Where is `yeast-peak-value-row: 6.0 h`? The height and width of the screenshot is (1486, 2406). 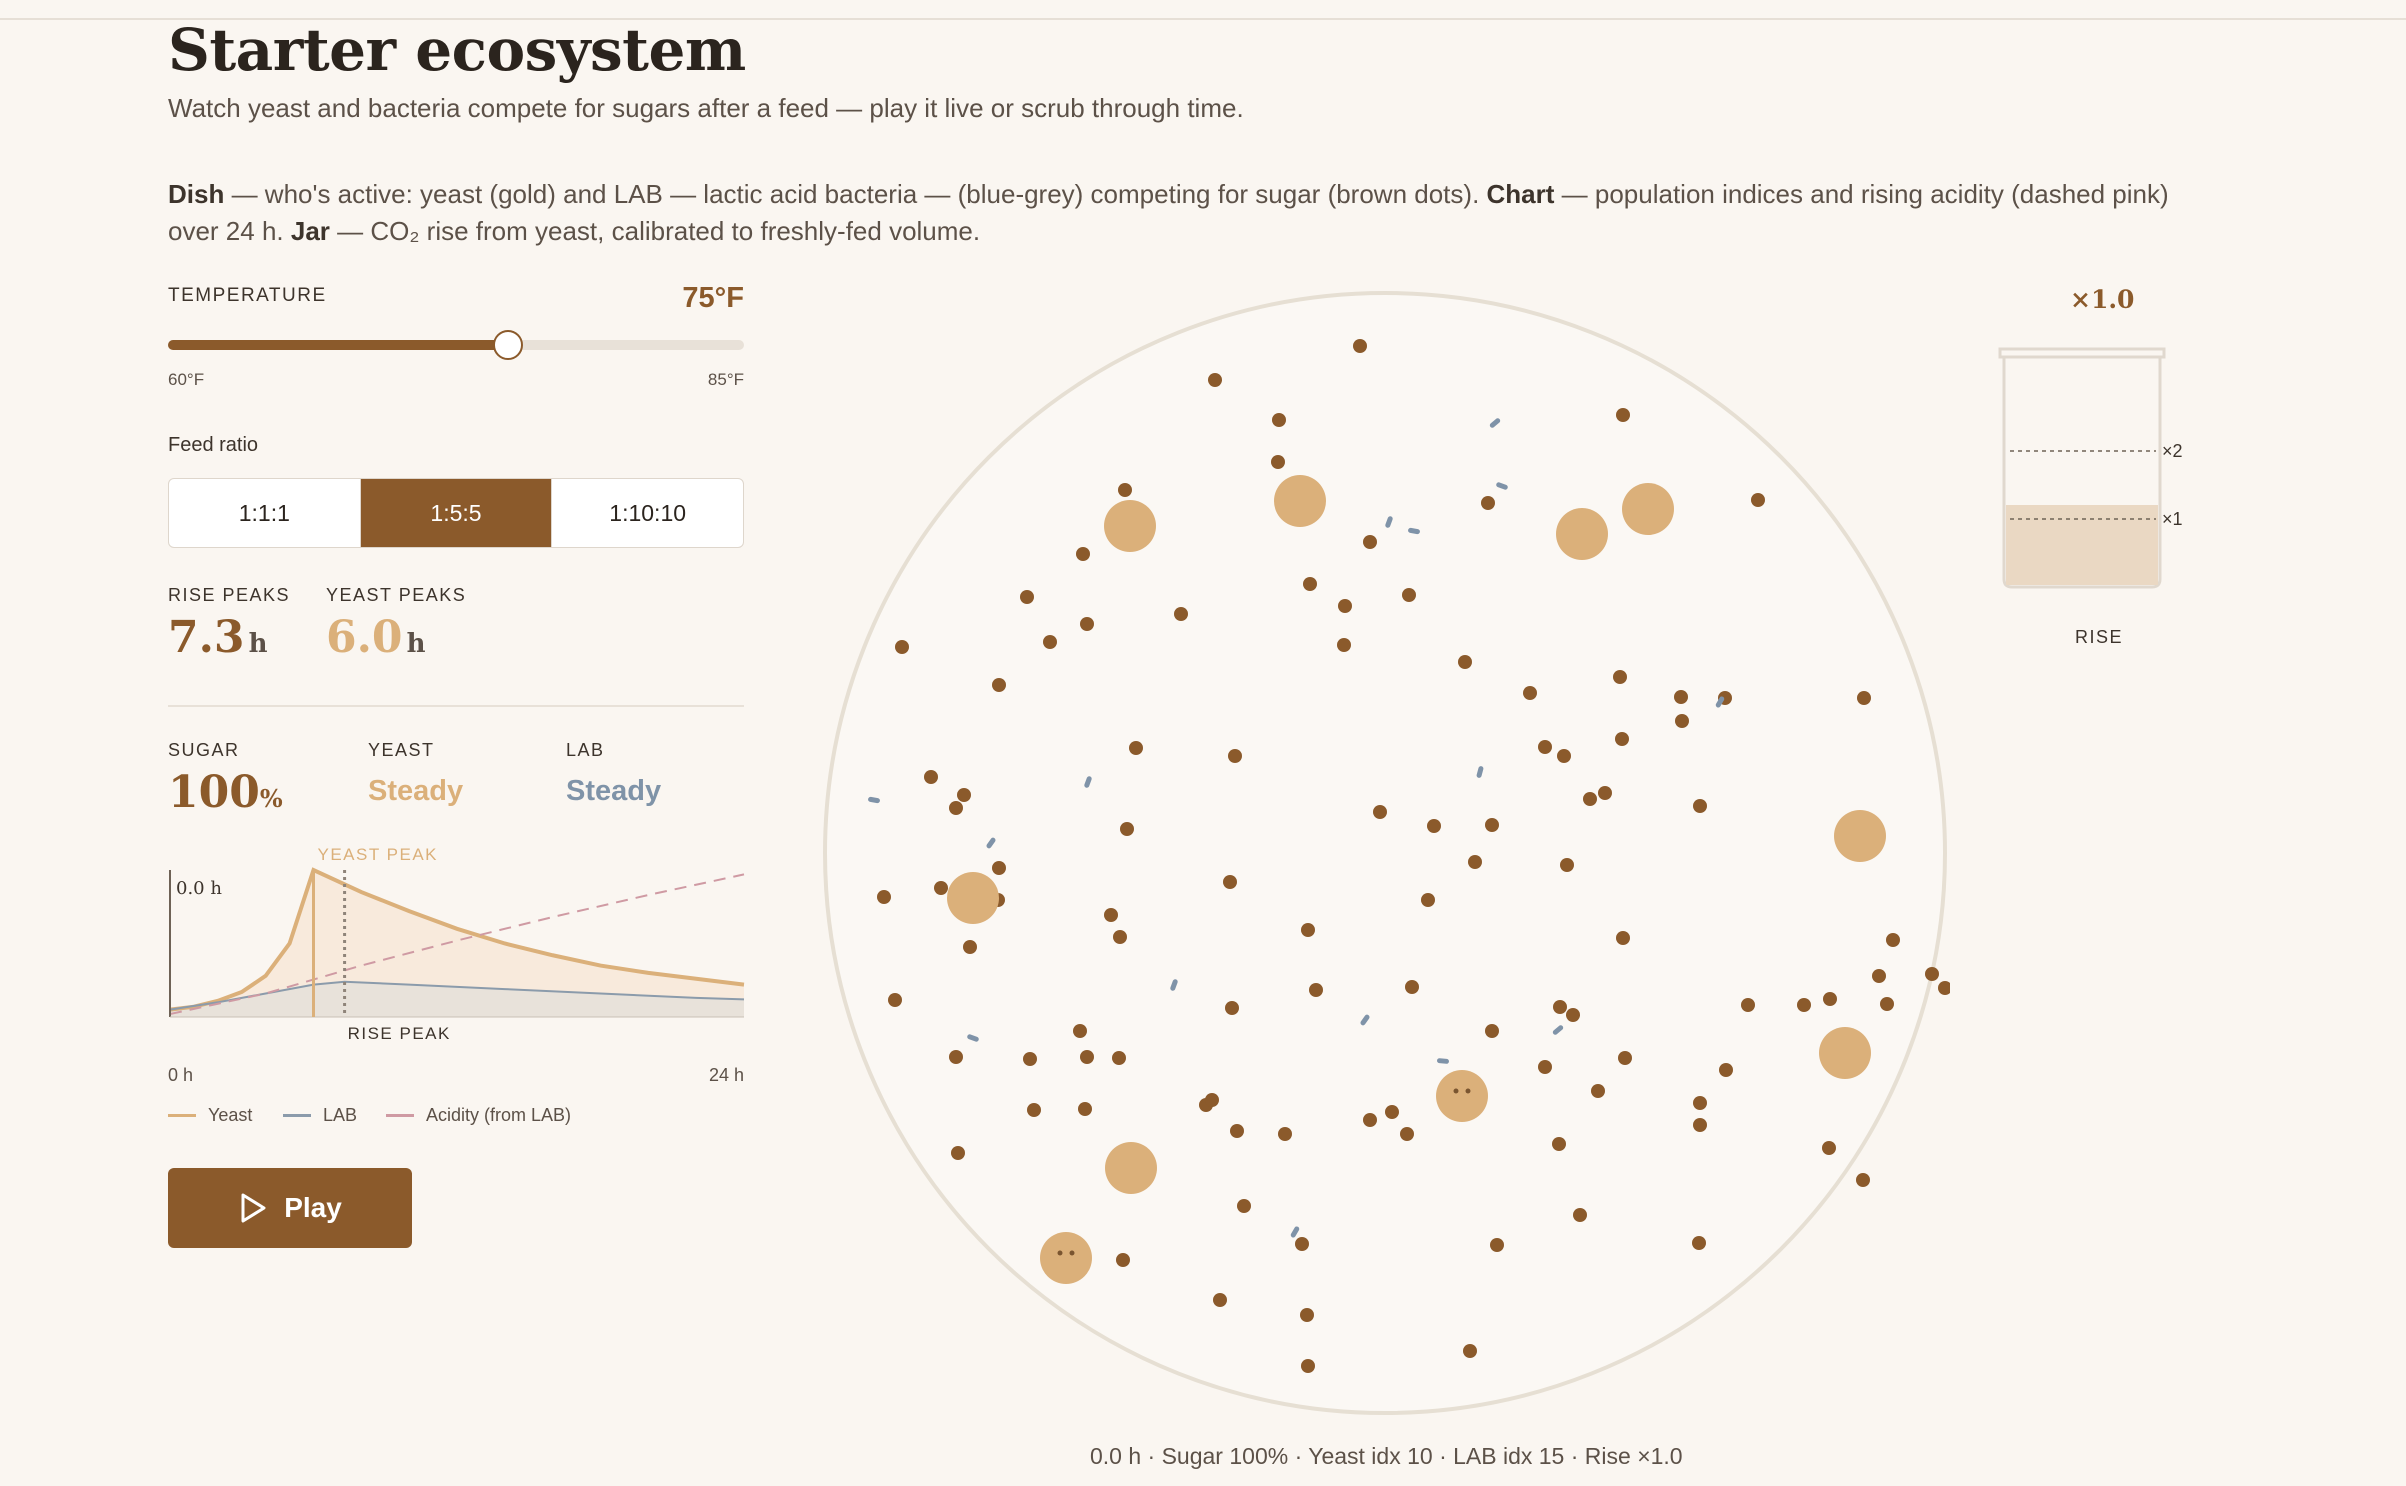 yeast-peak-value-row: 6.0 h is located at coordinates (396, 637).